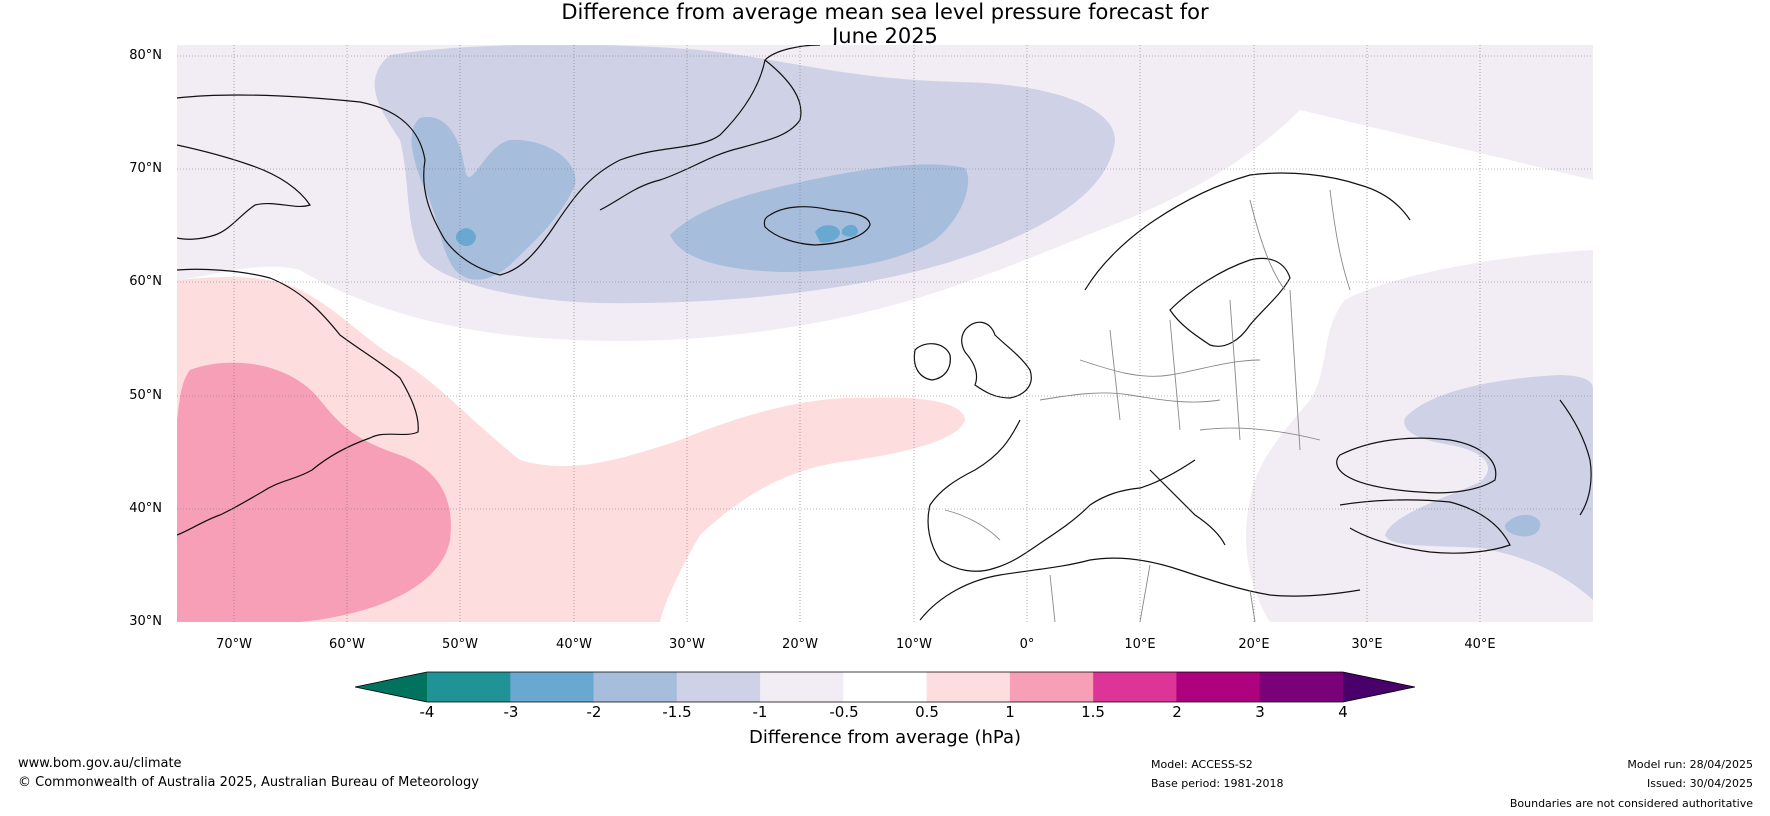  What do you see at coordinates (1010, 712) in the screenshot?
I see `colorbar-tick: 1` at bounding box center [1010, 712].